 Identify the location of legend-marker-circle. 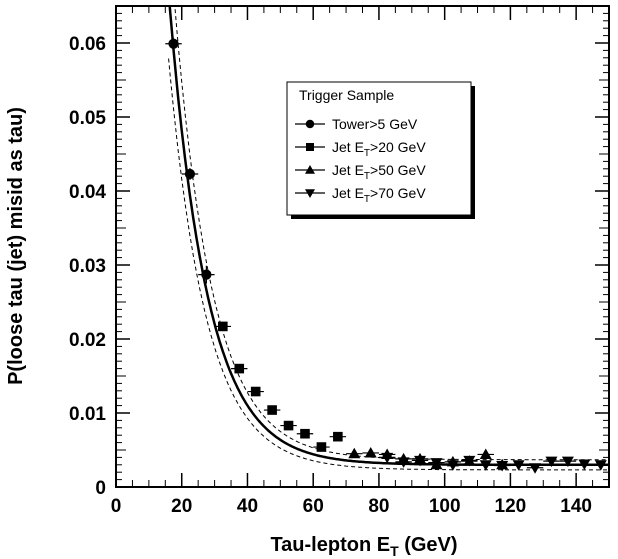
(310, 124).